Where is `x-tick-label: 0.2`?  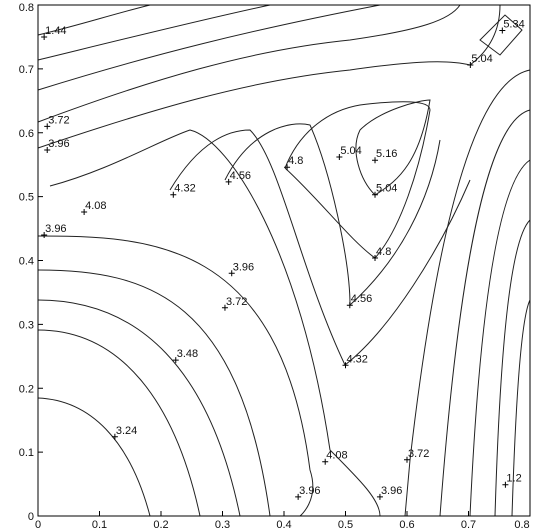
x-tick-label: 0.2 is located at coordinates (160, 525).